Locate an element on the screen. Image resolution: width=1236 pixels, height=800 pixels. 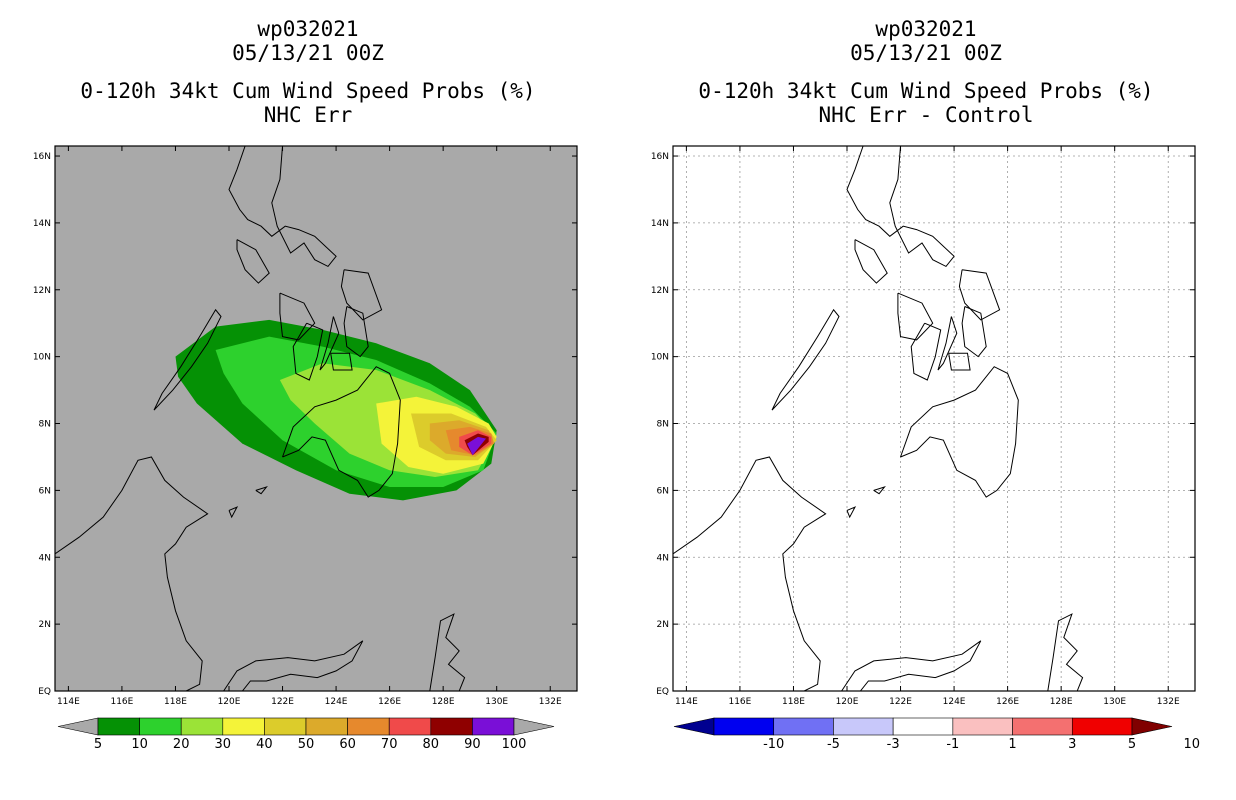
left-title-product: 0-120h 34kt Cum Wind Speed Probs (%) is located at coordinates (308, 91).